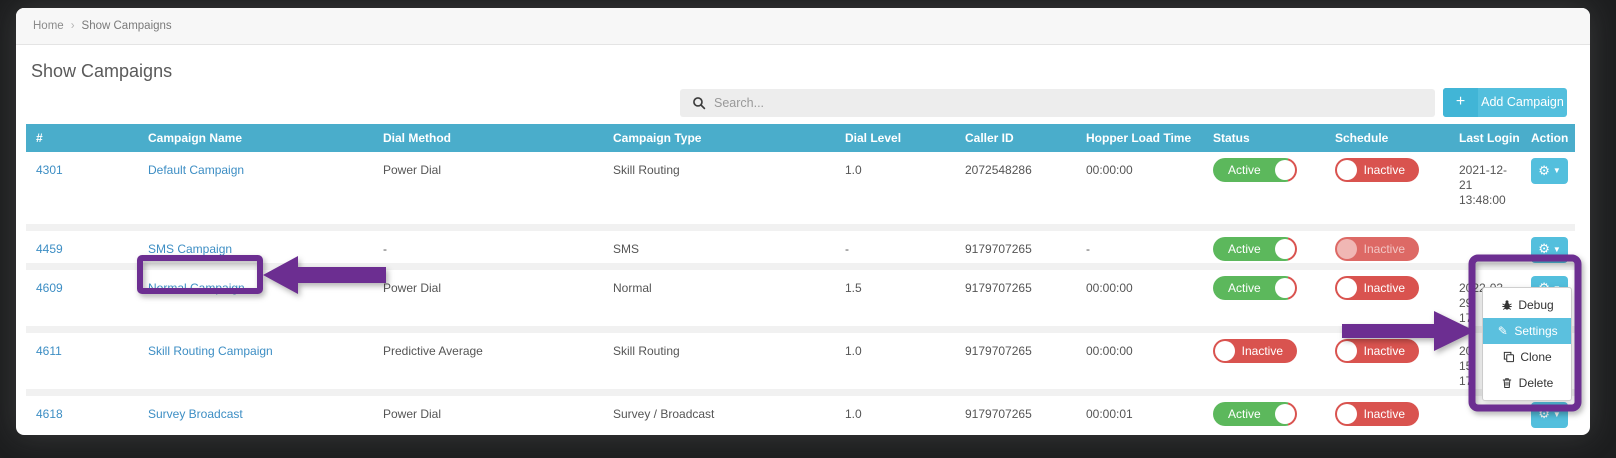 Image resolution: width=1616 pixels, height=458 pixels. Describe the element at coordinates (1507, 383) in the screenshot. I see `trash-icon` at that location.